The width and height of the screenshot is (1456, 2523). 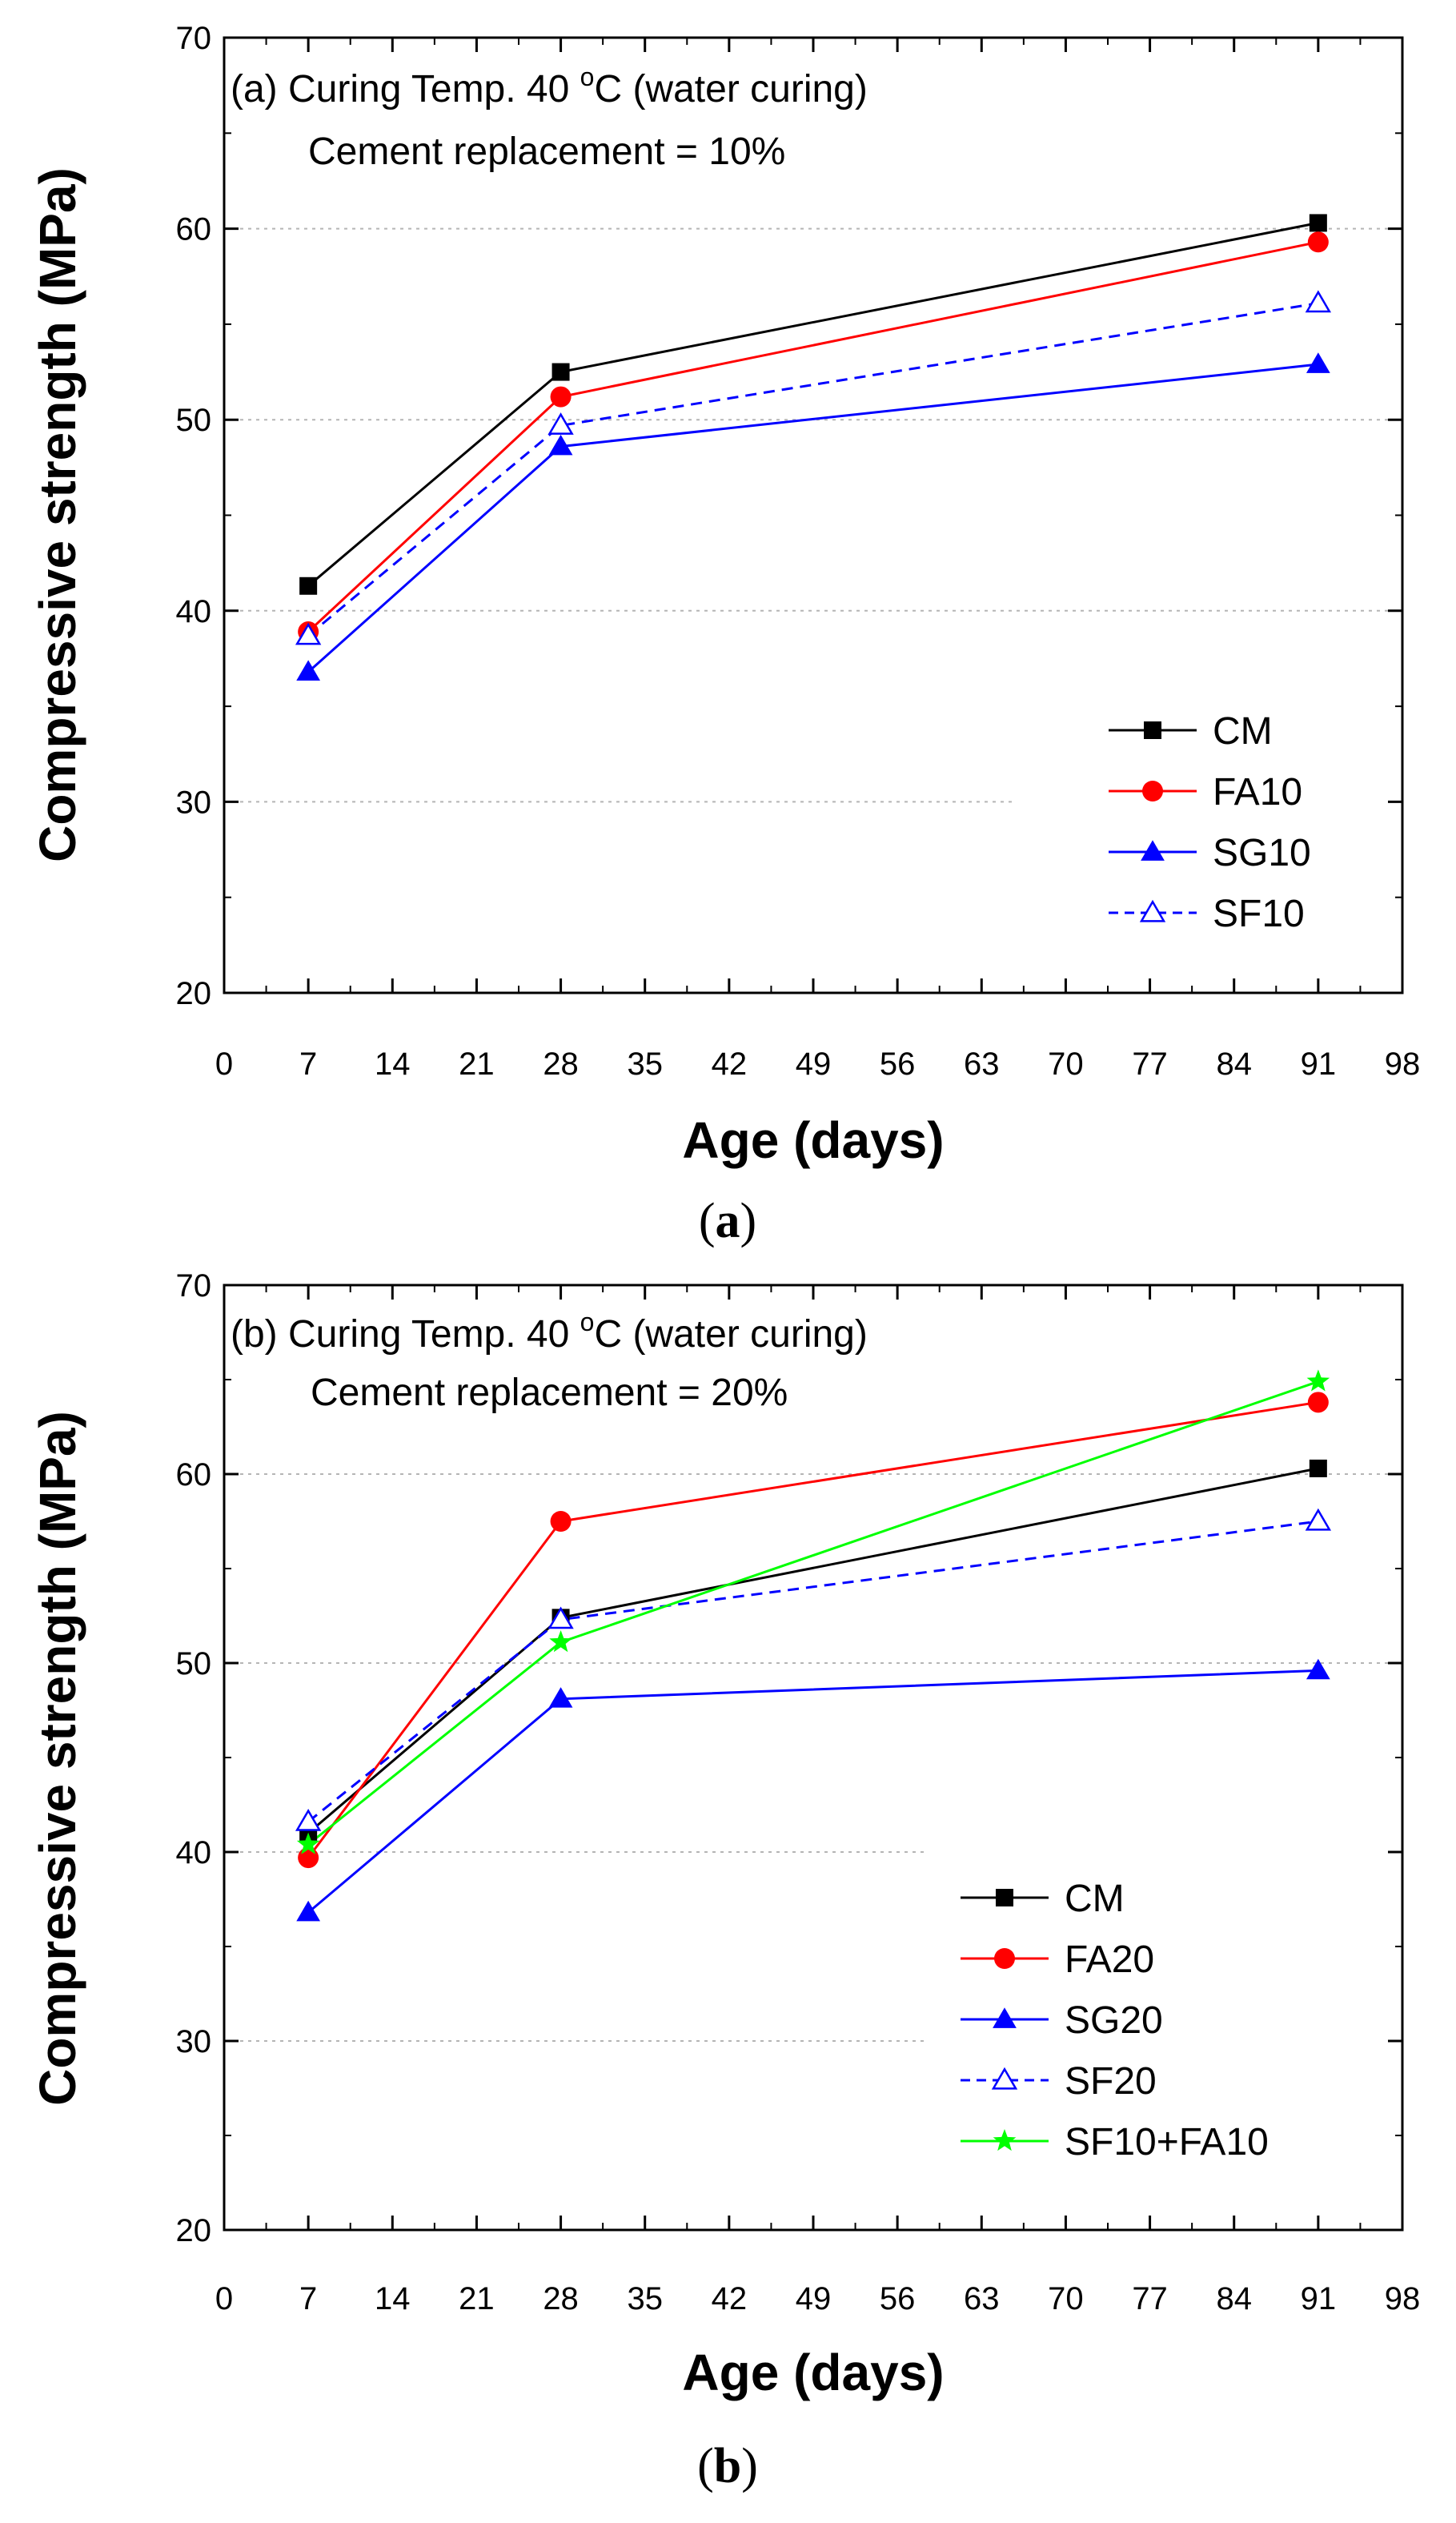 What do you see at coordinates (1234, 2298) in the screenshot?
I see `b-x-tick-label-84: 84` at bounding box center [1234, 2298].